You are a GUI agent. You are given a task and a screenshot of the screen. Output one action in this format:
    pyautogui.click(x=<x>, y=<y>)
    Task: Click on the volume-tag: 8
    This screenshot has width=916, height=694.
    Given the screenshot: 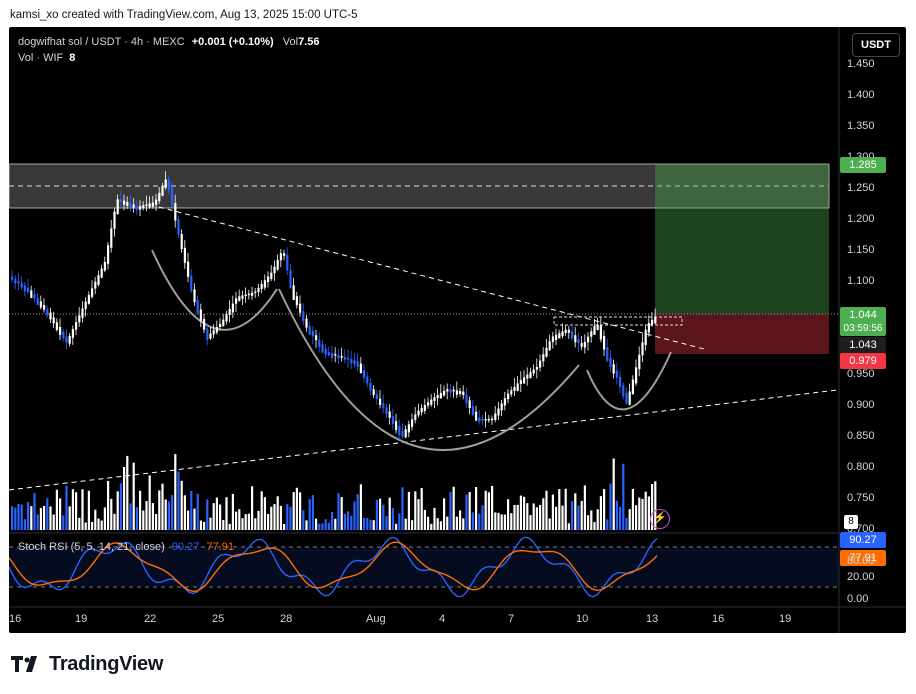 What is the action you would take?
    pyautogui.click(x=851, y=522)
    